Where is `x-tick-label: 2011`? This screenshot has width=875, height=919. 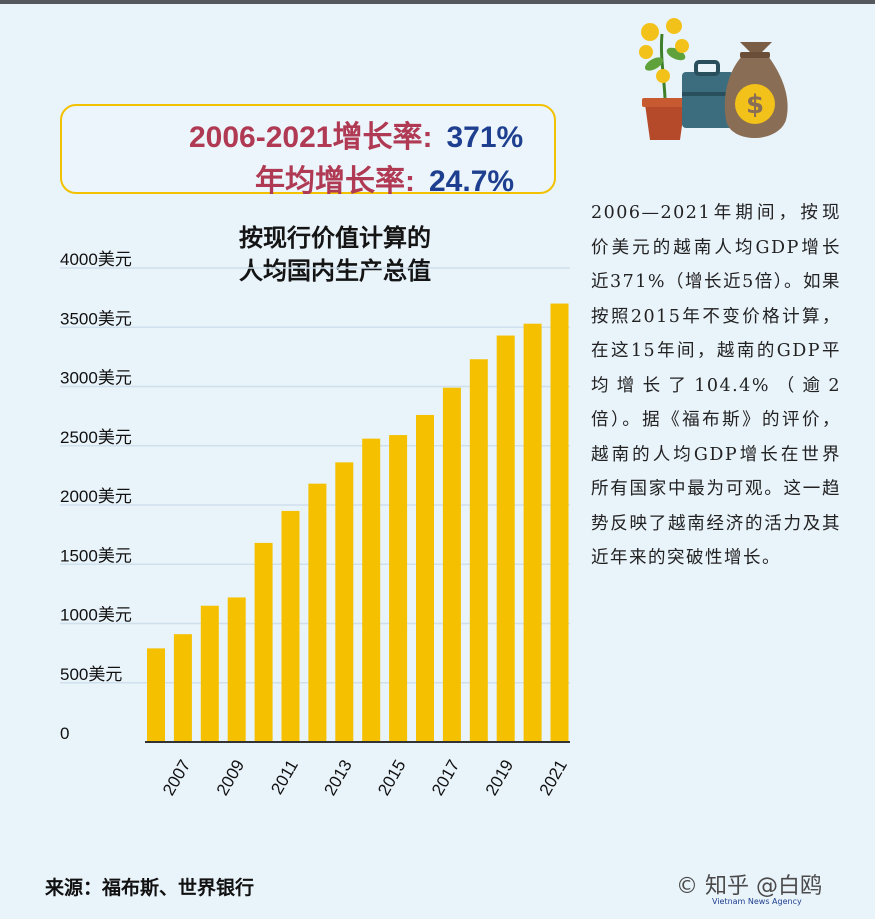
x-tick-label: 2011 is located at coordinates (284, 777).